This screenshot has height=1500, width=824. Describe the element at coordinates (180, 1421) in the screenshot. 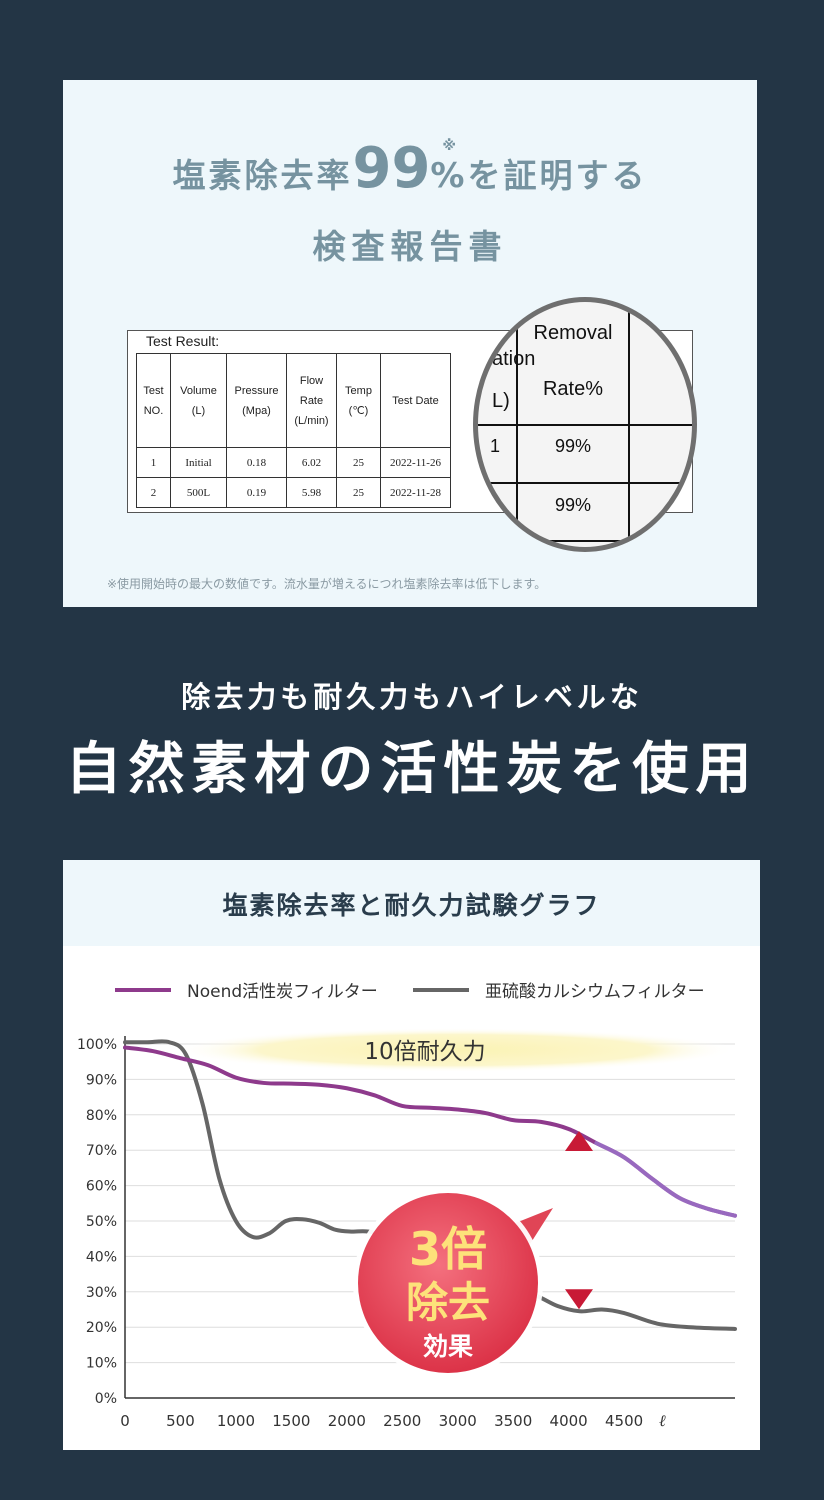

I see `x-tick-label: 500` at that location.